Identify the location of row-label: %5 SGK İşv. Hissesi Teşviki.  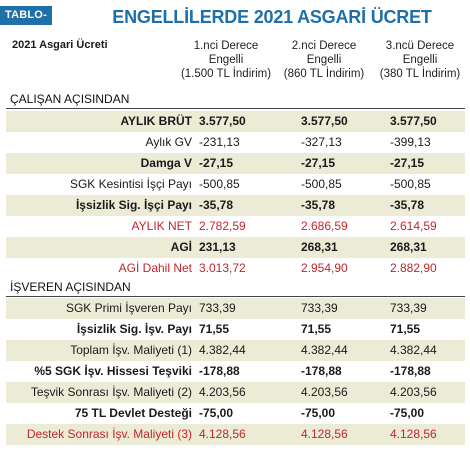
(113, 371).